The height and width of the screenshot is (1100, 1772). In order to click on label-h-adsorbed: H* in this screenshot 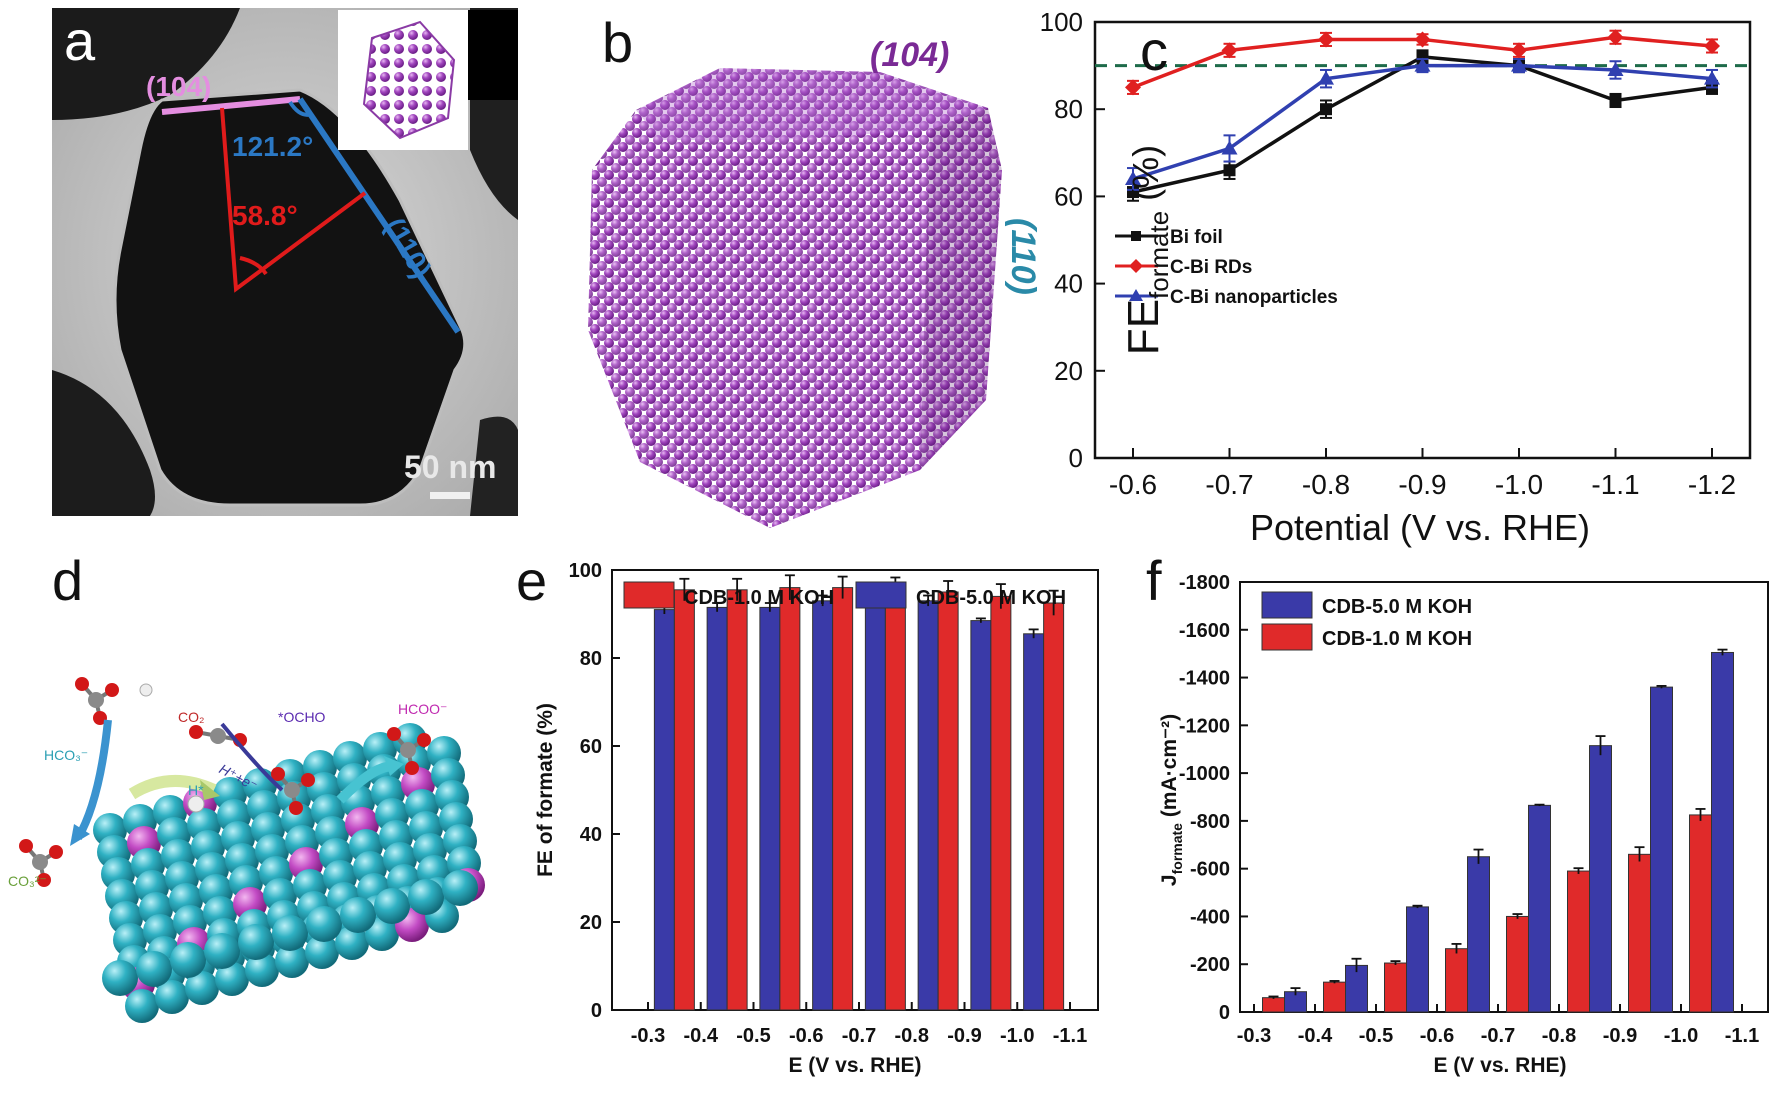, I will do `click(196, 790)`.